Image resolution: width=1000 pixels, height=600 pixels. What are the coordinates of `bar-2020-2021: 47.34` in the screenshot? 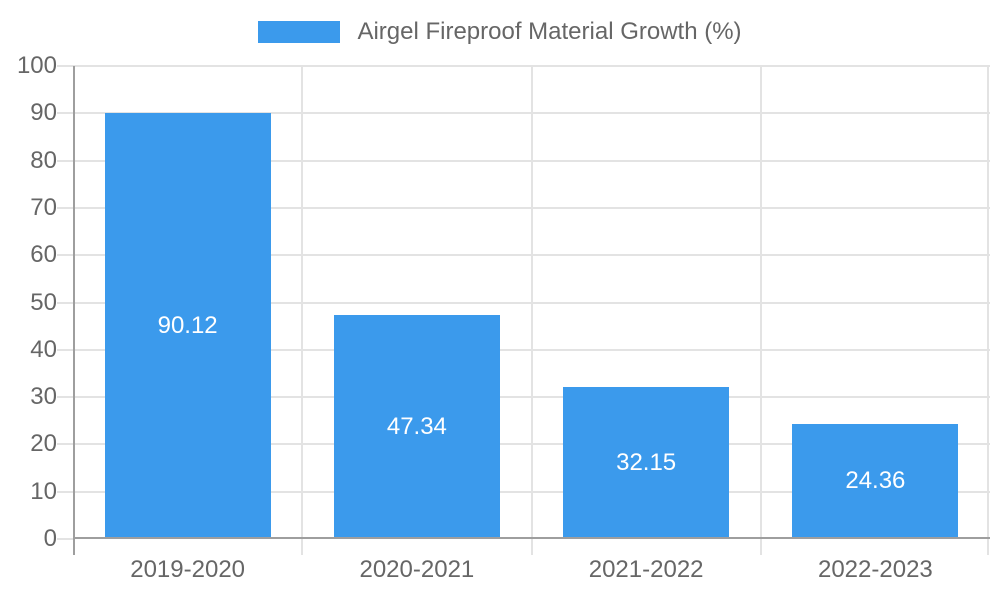 It's located at (416, 427).